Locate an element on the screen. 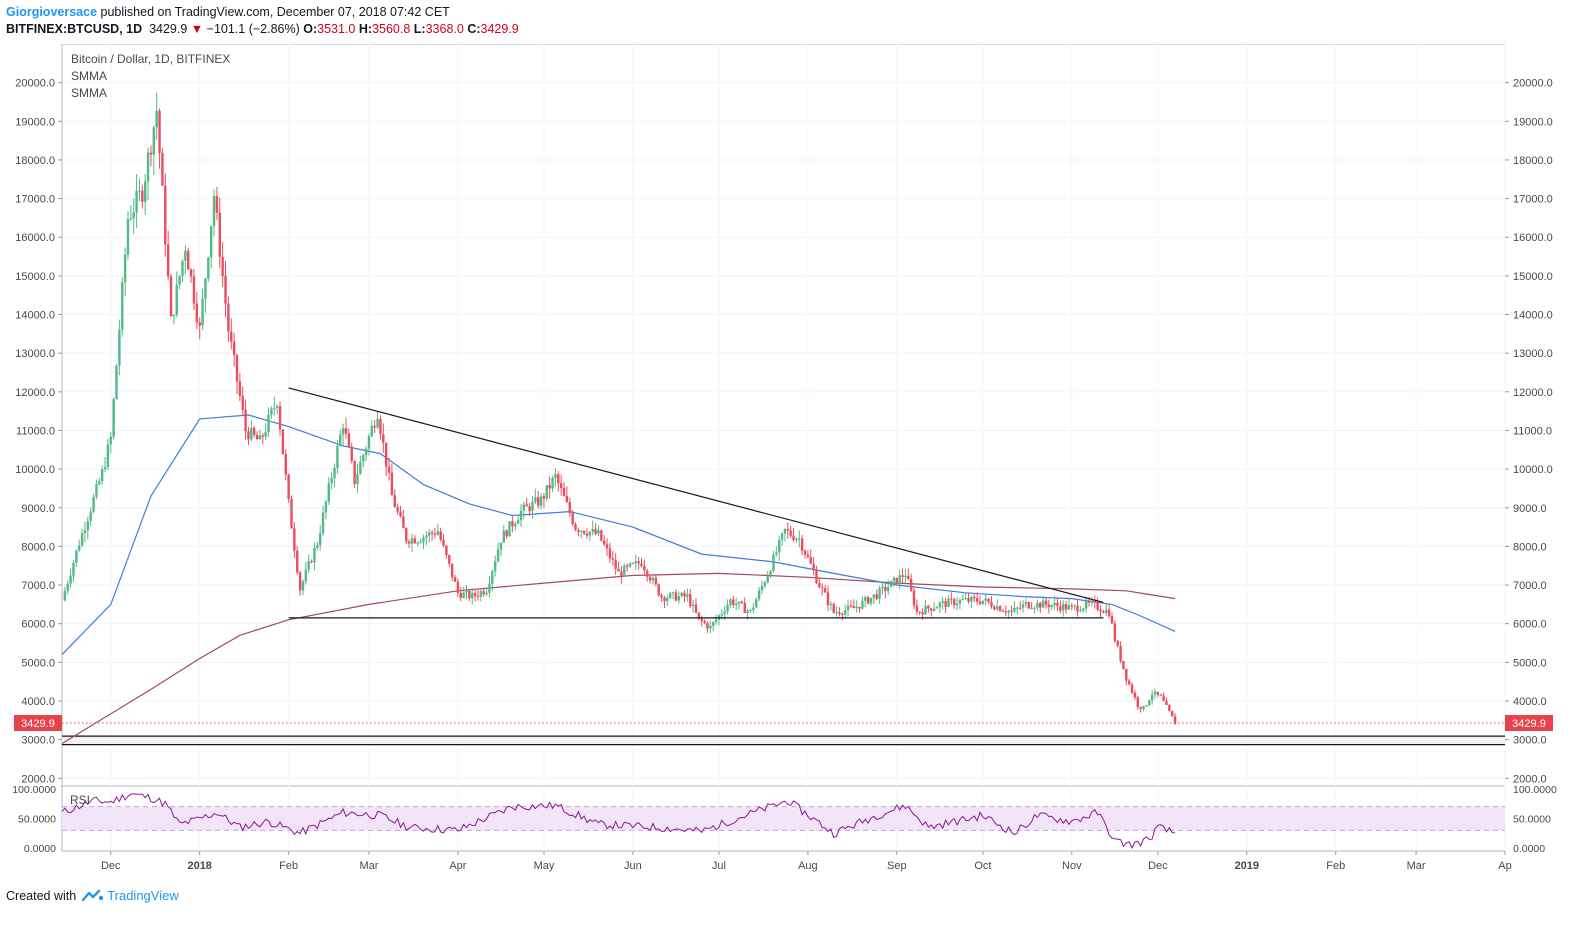 Image resolution: width=1590 pixels, height=927 pixels. low-value: 3368.0 is located at coordinates (444, 29).